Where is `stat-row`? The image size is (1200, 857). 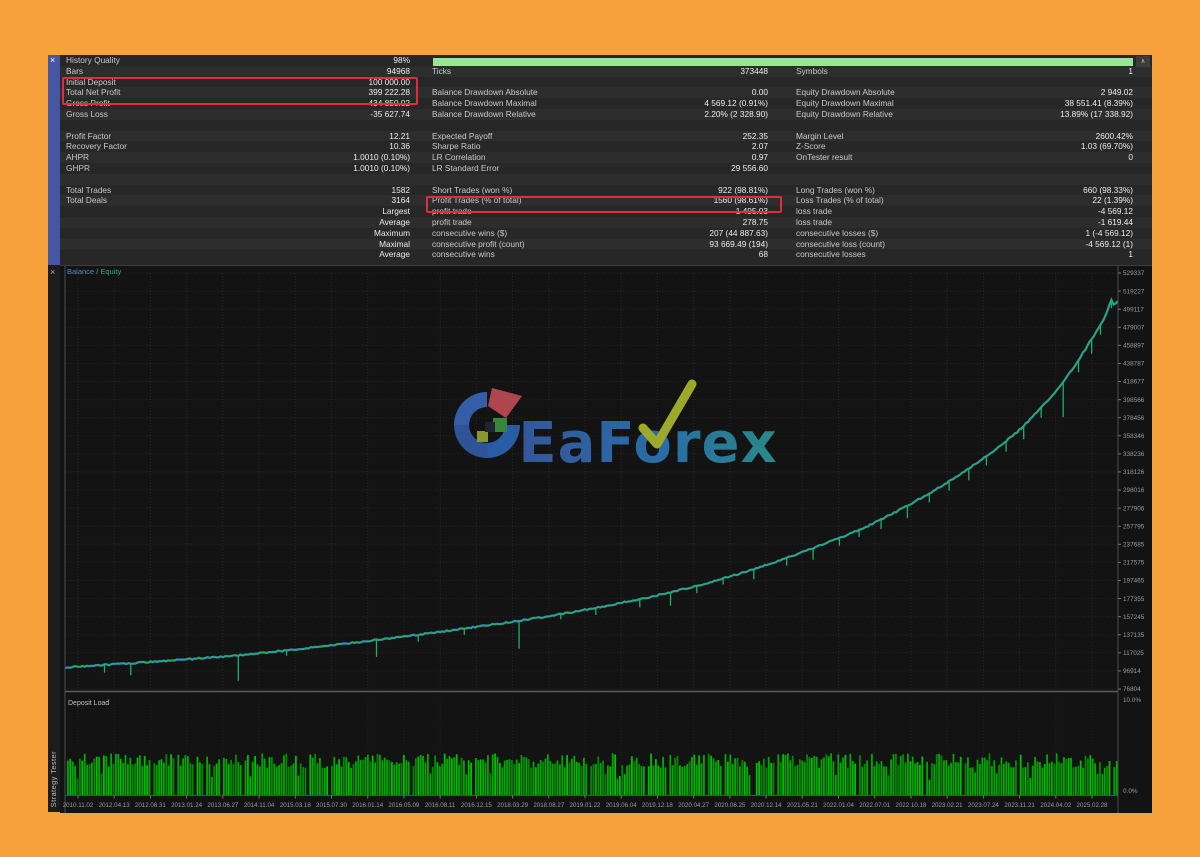 stat-row is located at coordinates (606, 179).